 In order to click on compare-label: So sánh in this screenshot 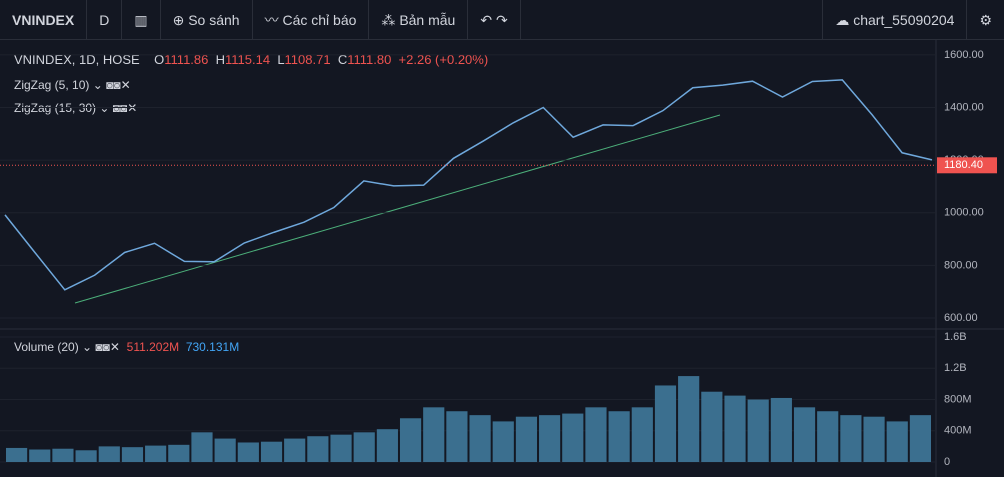, I will do `click(214, 19)`.